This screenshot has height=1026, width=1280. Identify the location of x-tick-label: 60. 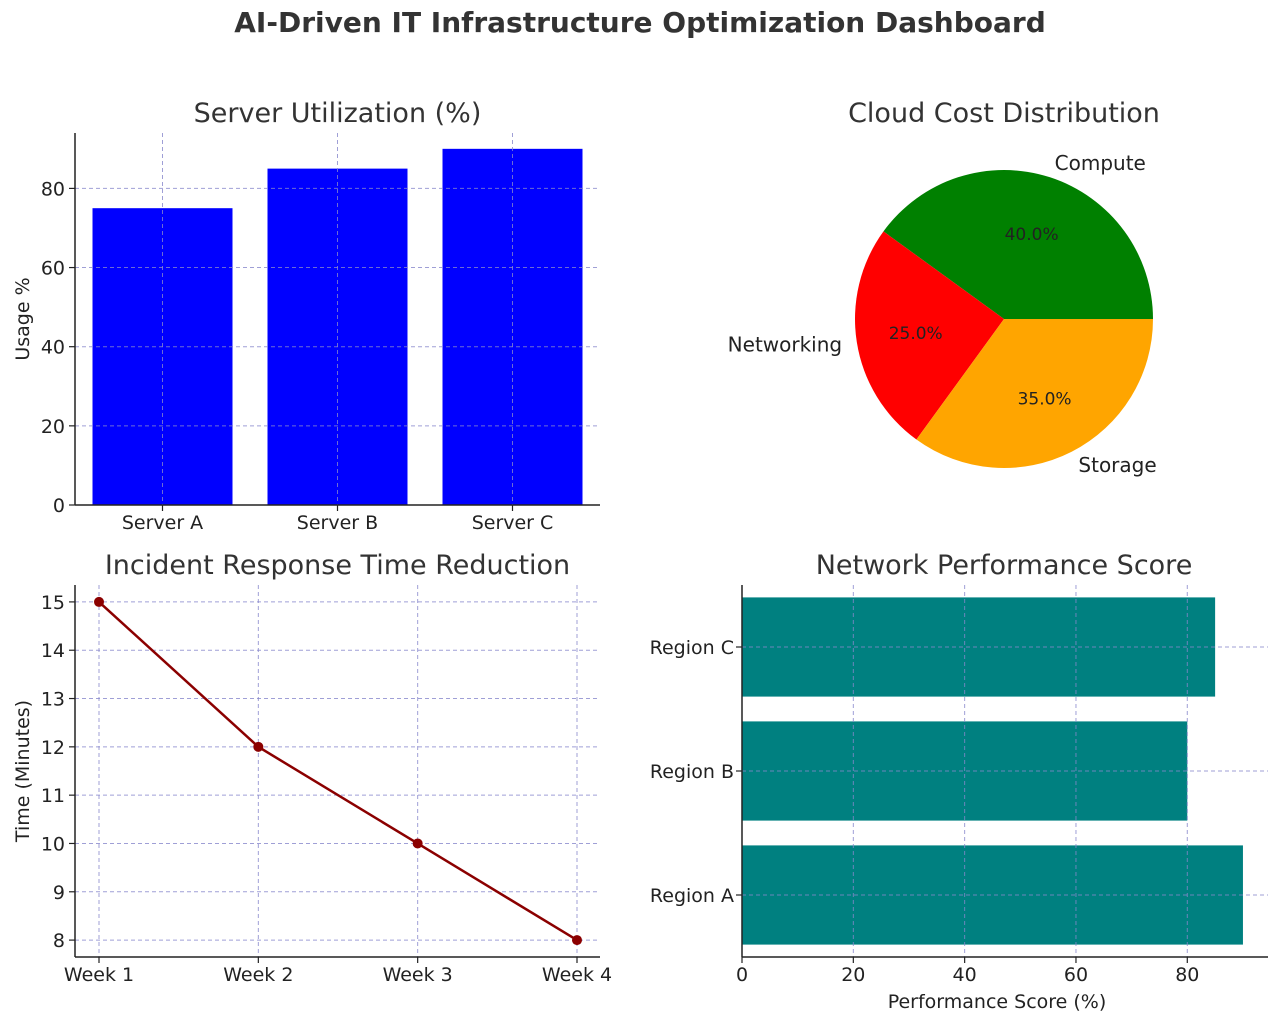
(1076, 975).